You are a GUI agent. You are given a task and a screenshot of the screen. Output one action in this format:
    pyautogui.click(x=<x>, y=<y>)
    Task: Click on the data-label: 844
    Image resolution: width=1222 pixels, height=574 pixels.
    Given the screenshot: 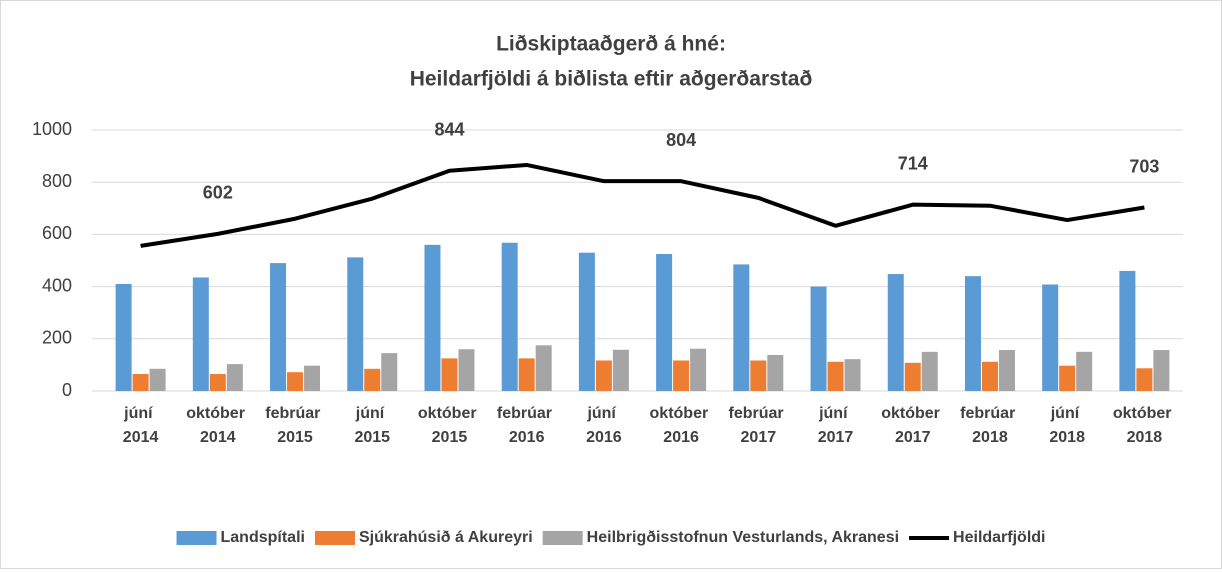 What is the action you would take?
    pyautogui.click(x=449, y=129)
    